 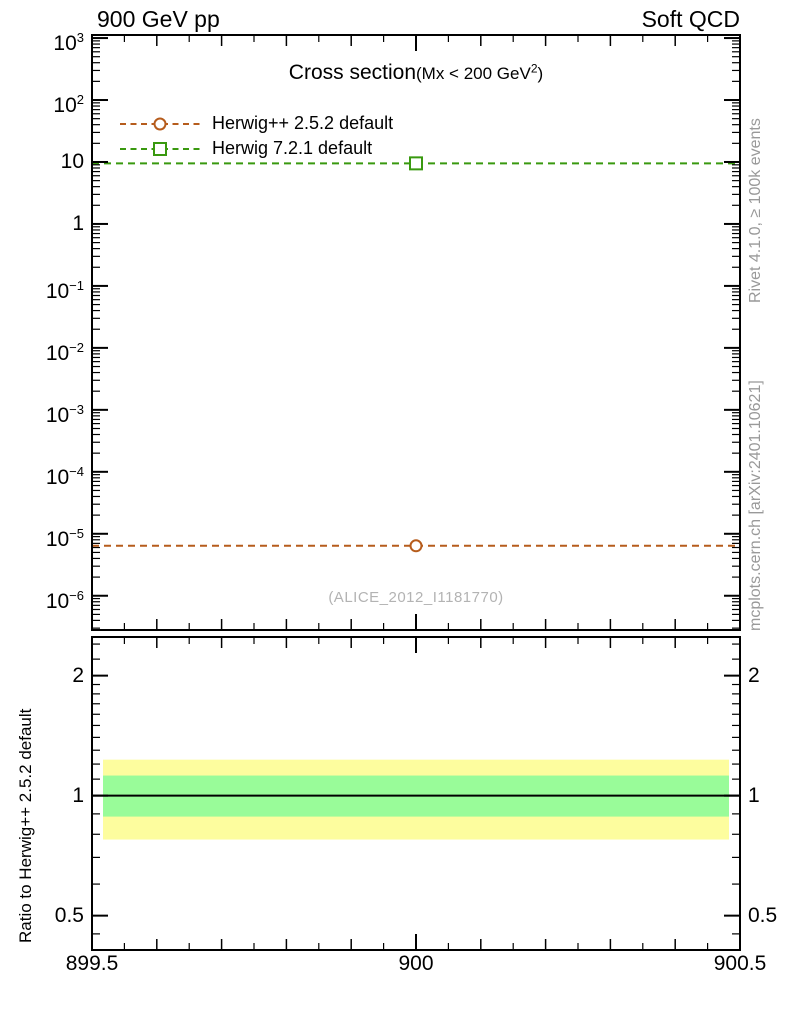 What do you see at coordinates (64, 290) in the screenshot?
I see `y-tick-label: 10⁻¹` at bounding box center [64, 290].